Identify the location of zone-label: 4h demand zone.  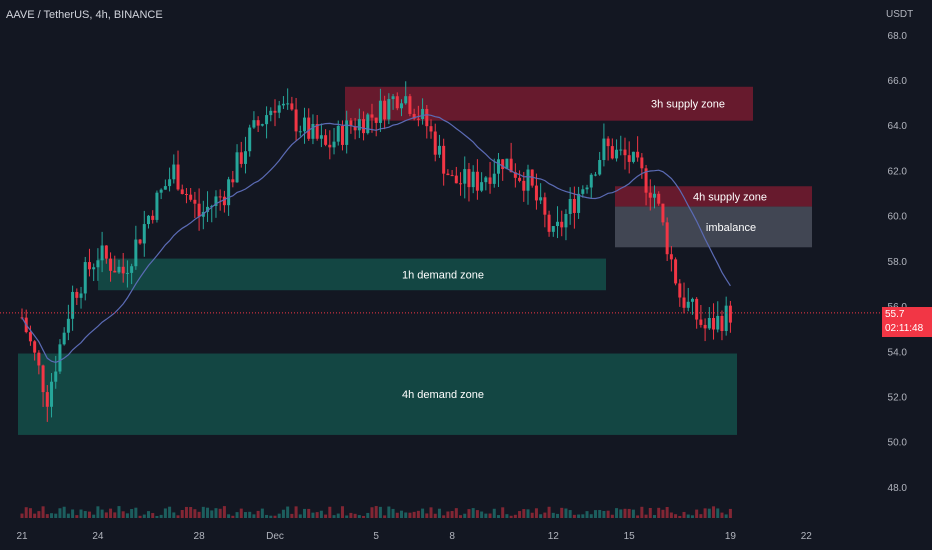
(443, 395).